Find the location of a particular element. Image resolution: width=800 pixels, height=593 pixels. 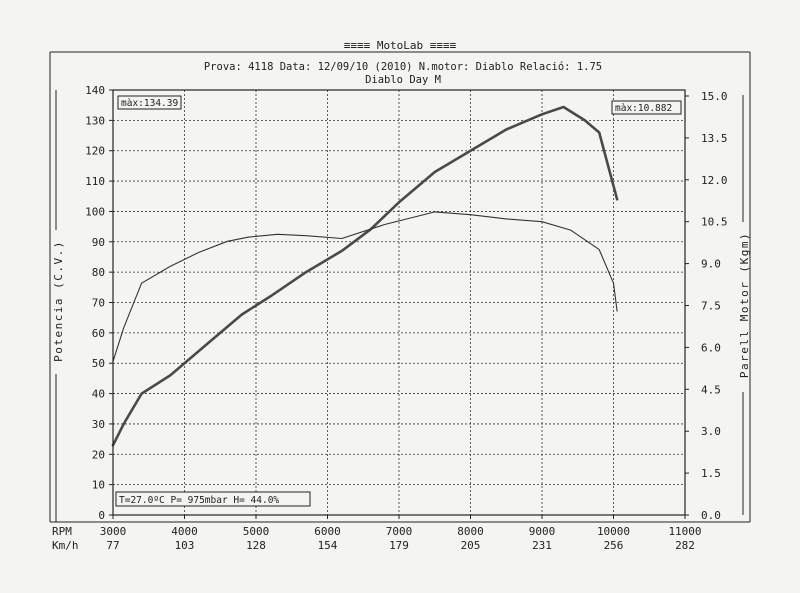

left-axis-title: Potencia (C.V.) is located at coordinates (58, 301).